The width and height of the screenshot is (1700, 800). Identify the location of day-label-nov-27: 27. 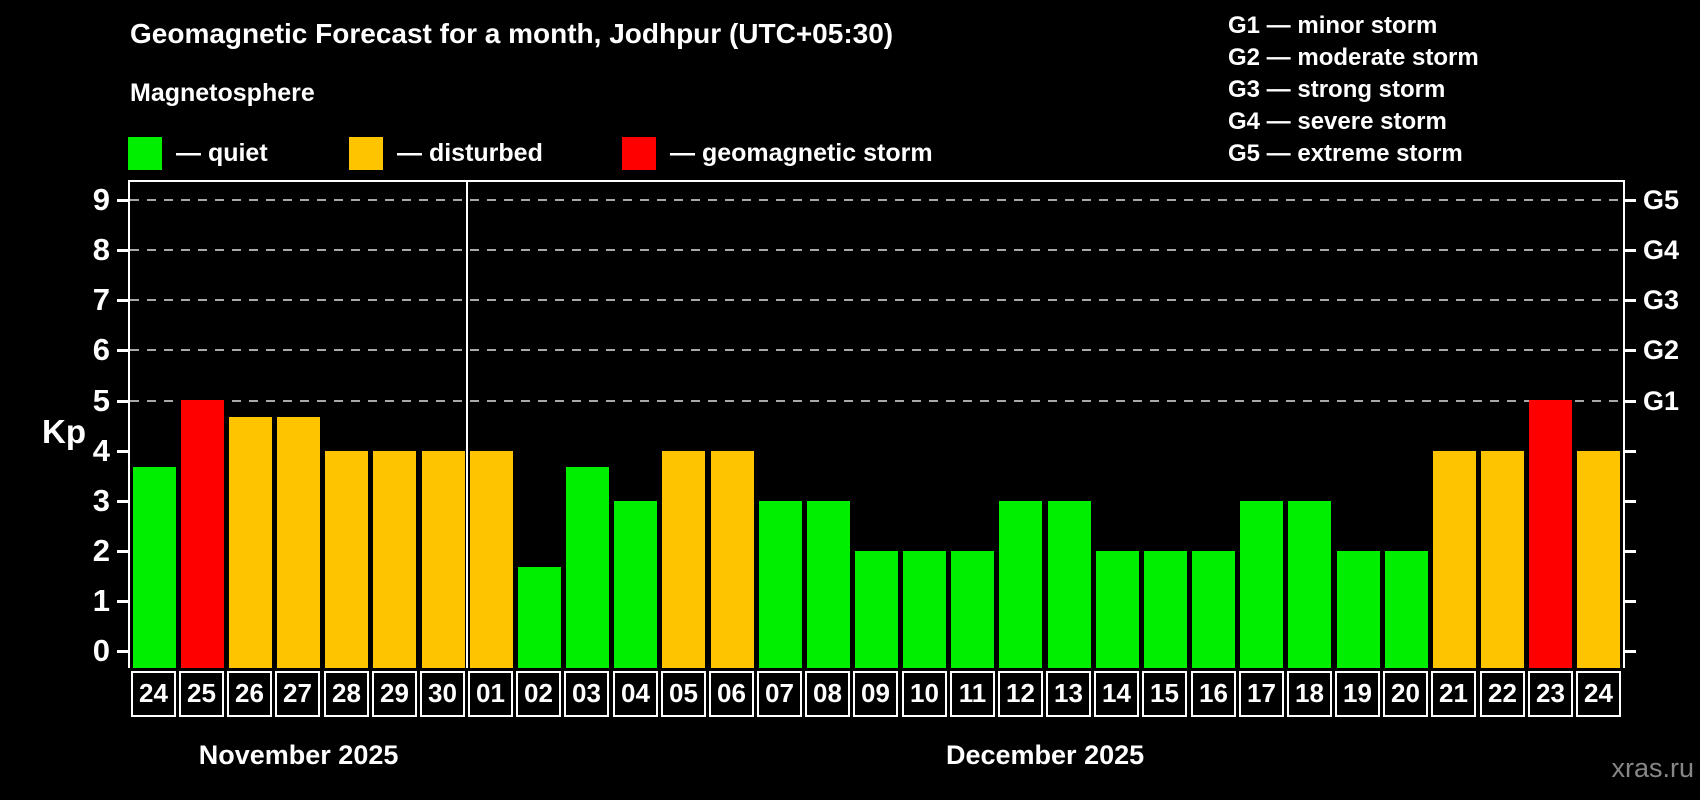
(297, 694).